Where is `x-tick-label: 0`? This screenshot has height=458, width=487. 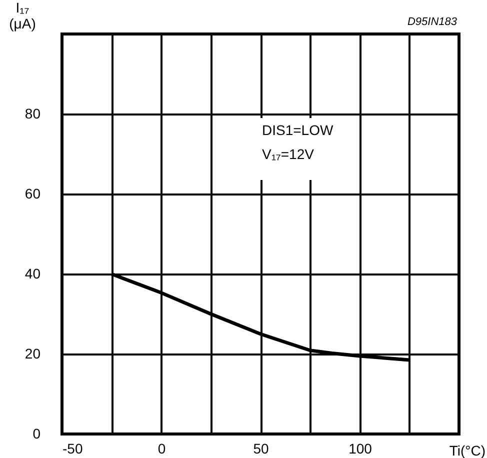
x-tick-label: 0 is located at coordinates (162, 448).